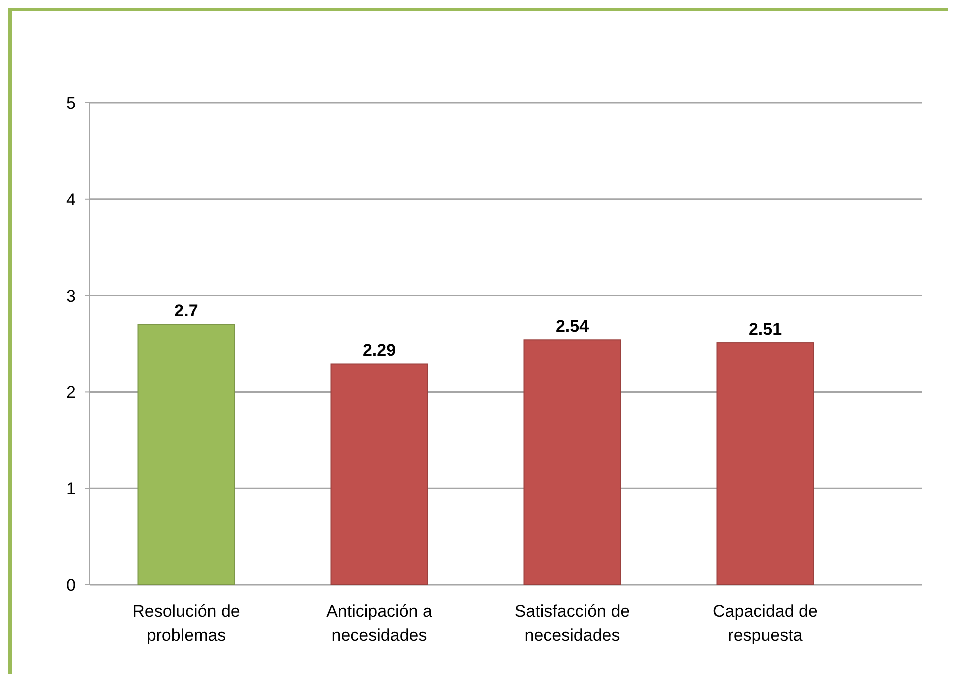  Describe the element at coordinates (379, 623) in the screenshot. I see `x-tick-label: Anticipación a necesidades` at that location.